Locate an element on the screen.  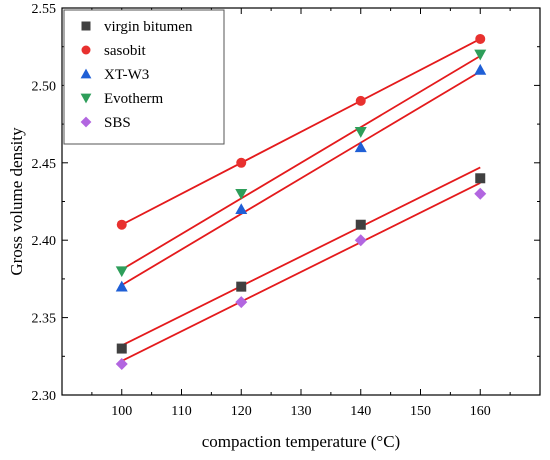
legend-marker-xt-w3 is located at coordinates (86, 73).